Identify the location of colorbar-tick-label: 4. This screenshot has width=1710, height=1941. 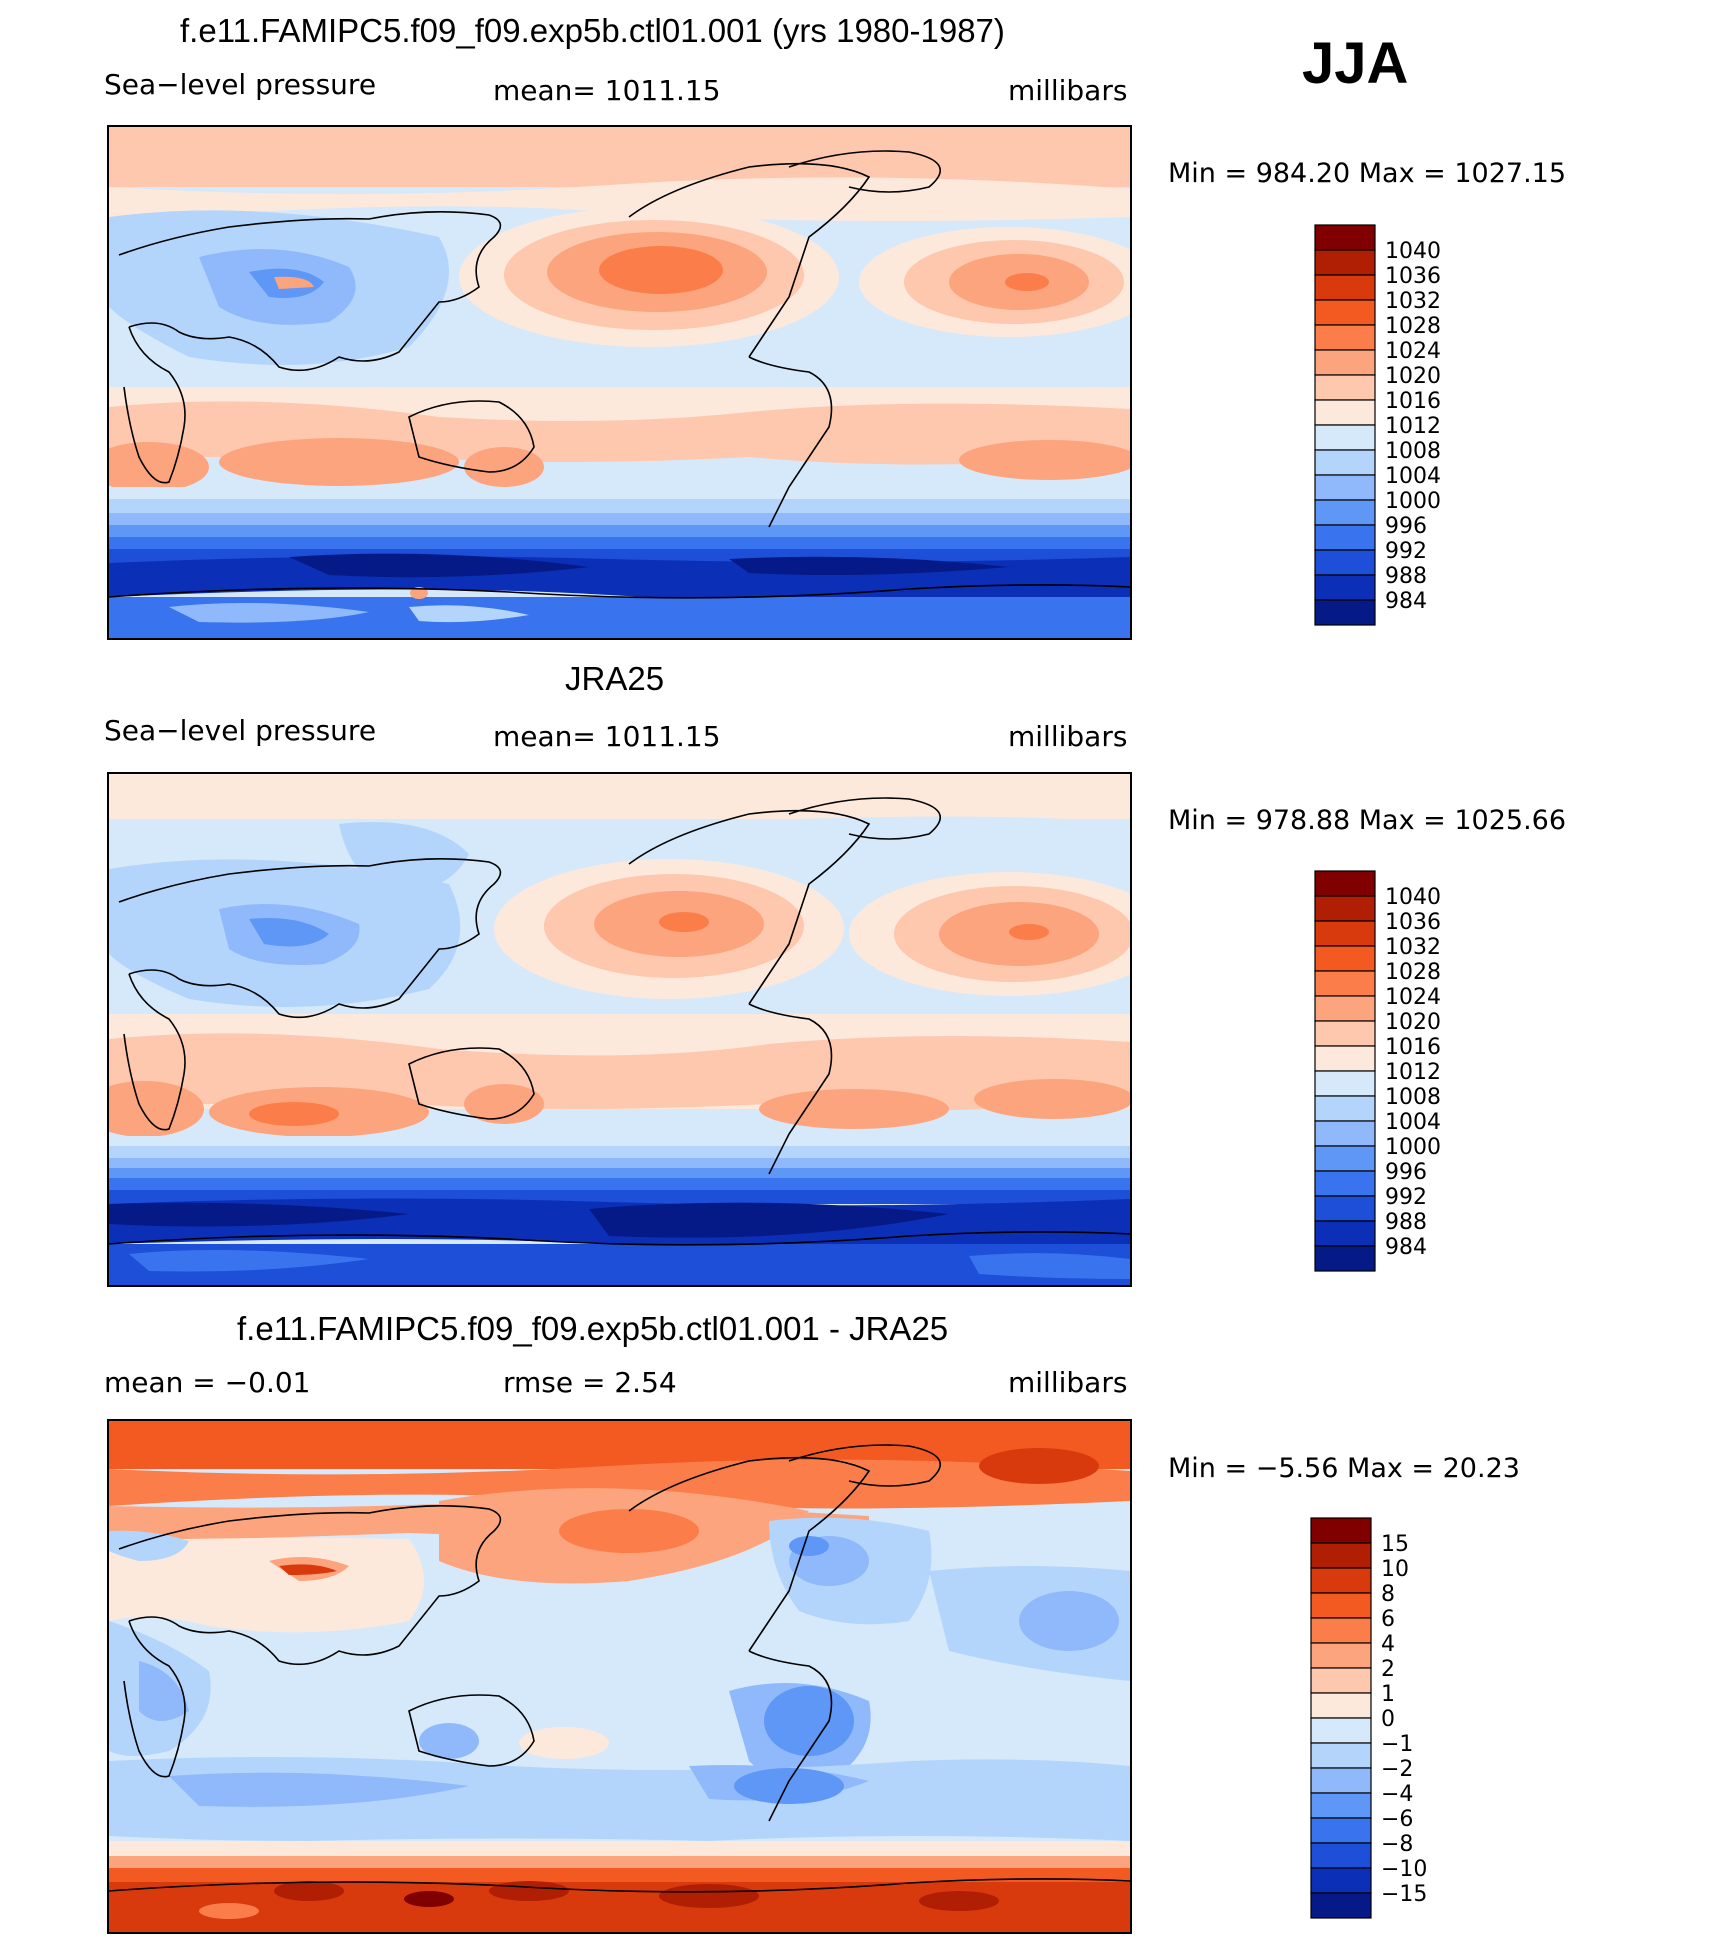
(1388, 1644).